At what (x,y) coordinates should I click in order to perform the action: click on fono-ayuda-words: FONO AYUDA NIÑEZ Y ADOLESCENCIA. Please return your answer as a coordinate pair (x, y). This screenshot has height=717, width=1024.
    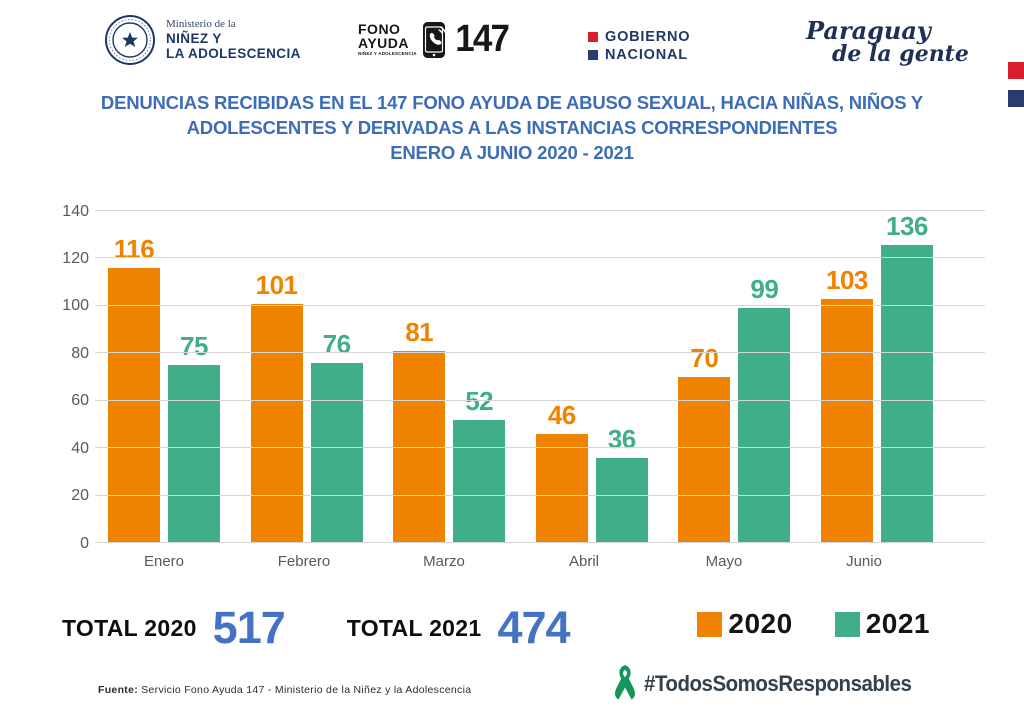
    Looking at the image, I should click on (387, 39).